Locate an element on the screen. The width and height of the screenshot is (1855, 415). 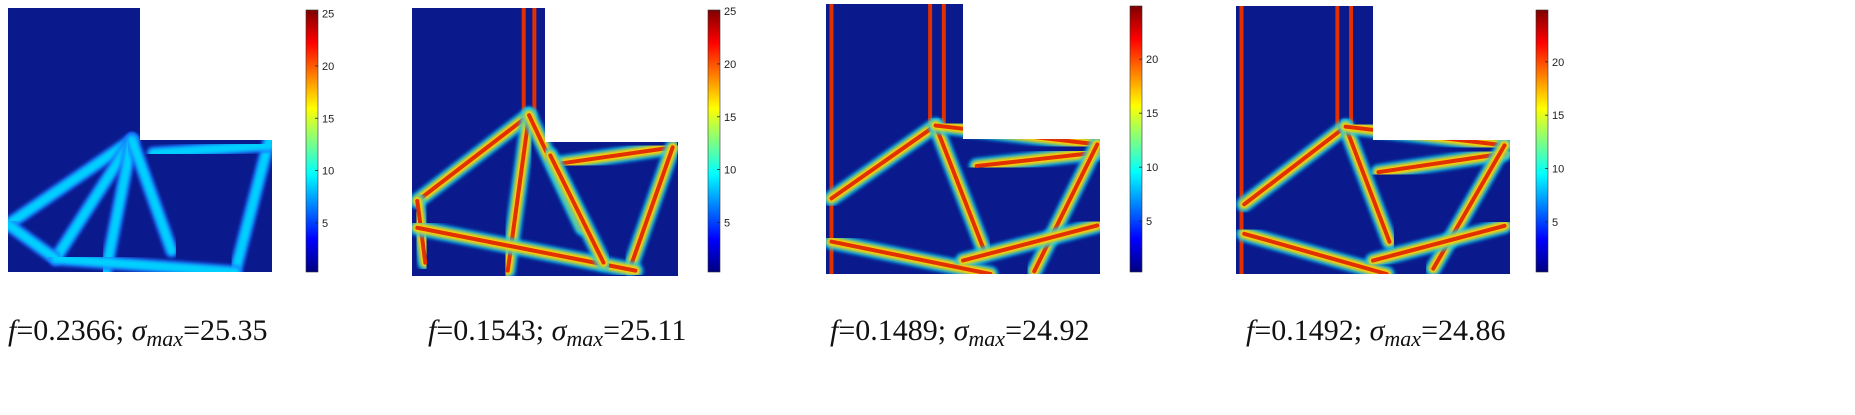
caption-sigma-value: =25.11 is located at coordinates (644, 330).